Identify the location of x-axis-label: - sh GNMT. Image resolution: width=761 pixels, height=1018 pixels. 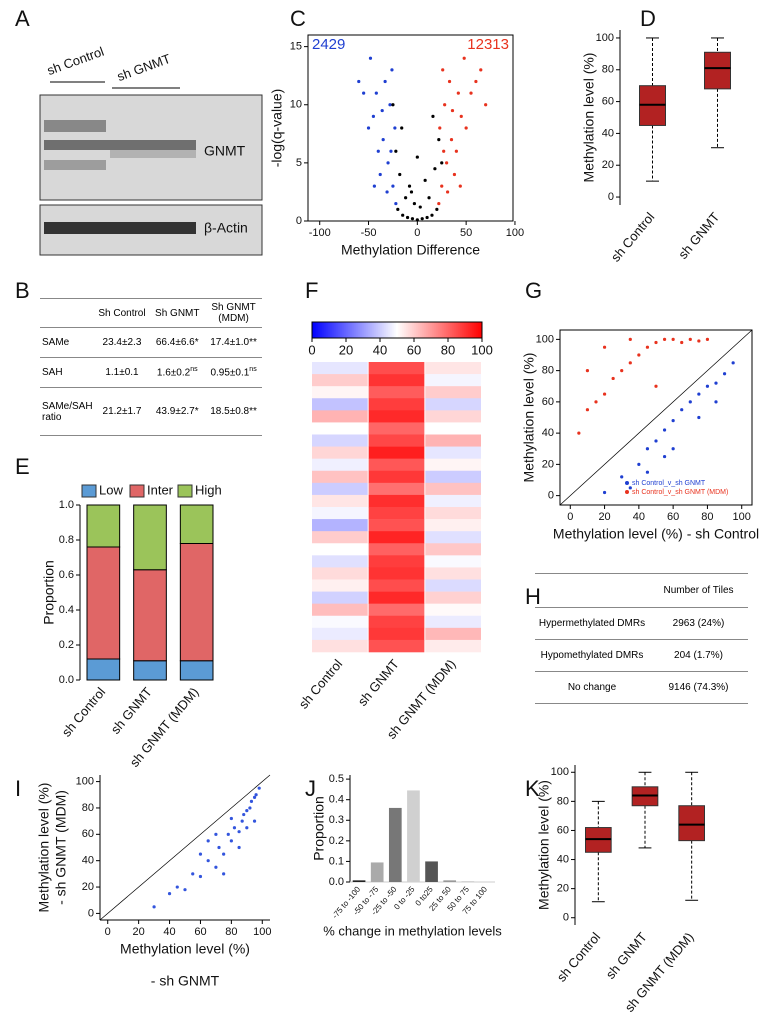
(185, 981).